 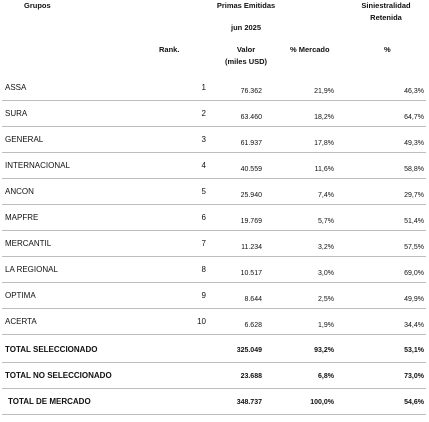 What do you see at coordinates (203, 191) in the screenshot?
I see `row-rank: 5` at bounding box center [203, 191].